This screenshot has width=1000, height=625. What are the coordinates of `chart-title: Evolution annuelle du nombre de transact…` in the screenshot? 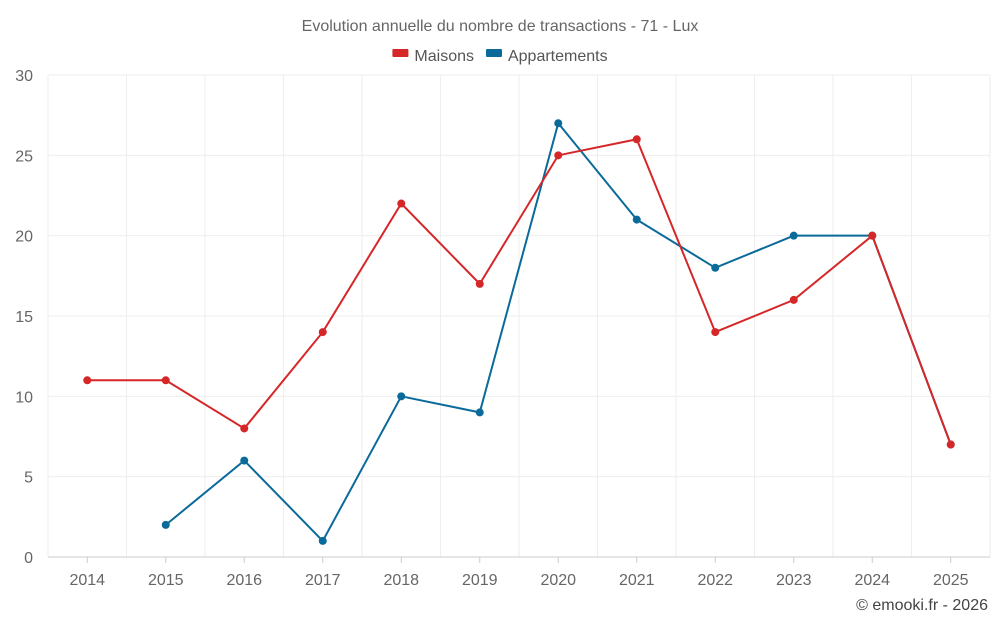 It's located at (500, 26).